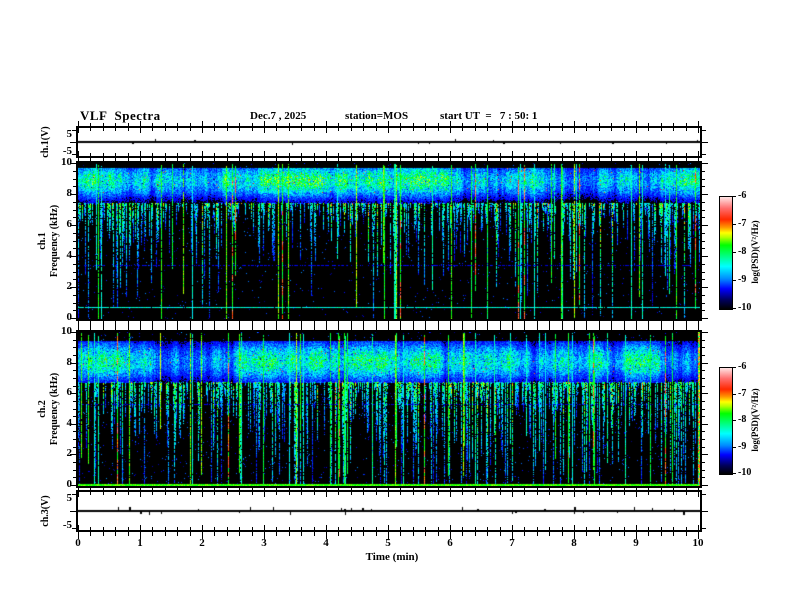  What do you see at coordinates (42, 241) in the screenshot?
I see `ylabel-ch1-channel: ch.1` at bounding box center [42, 241].